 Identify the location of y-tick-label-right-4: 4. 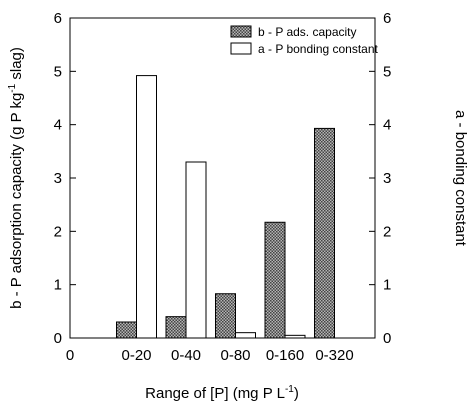
(387, 125).